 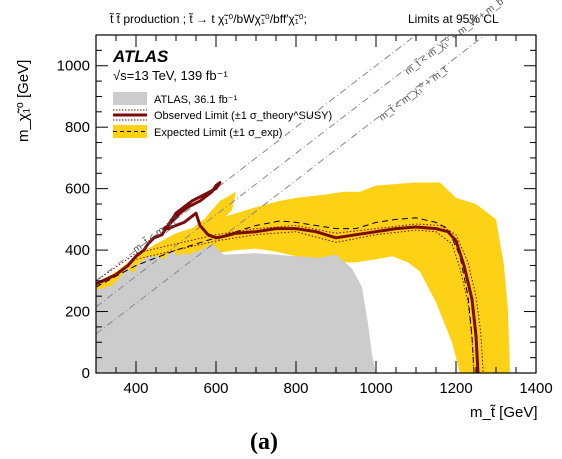 I want to click on panel-label: (a), so click(x=264, y=442).